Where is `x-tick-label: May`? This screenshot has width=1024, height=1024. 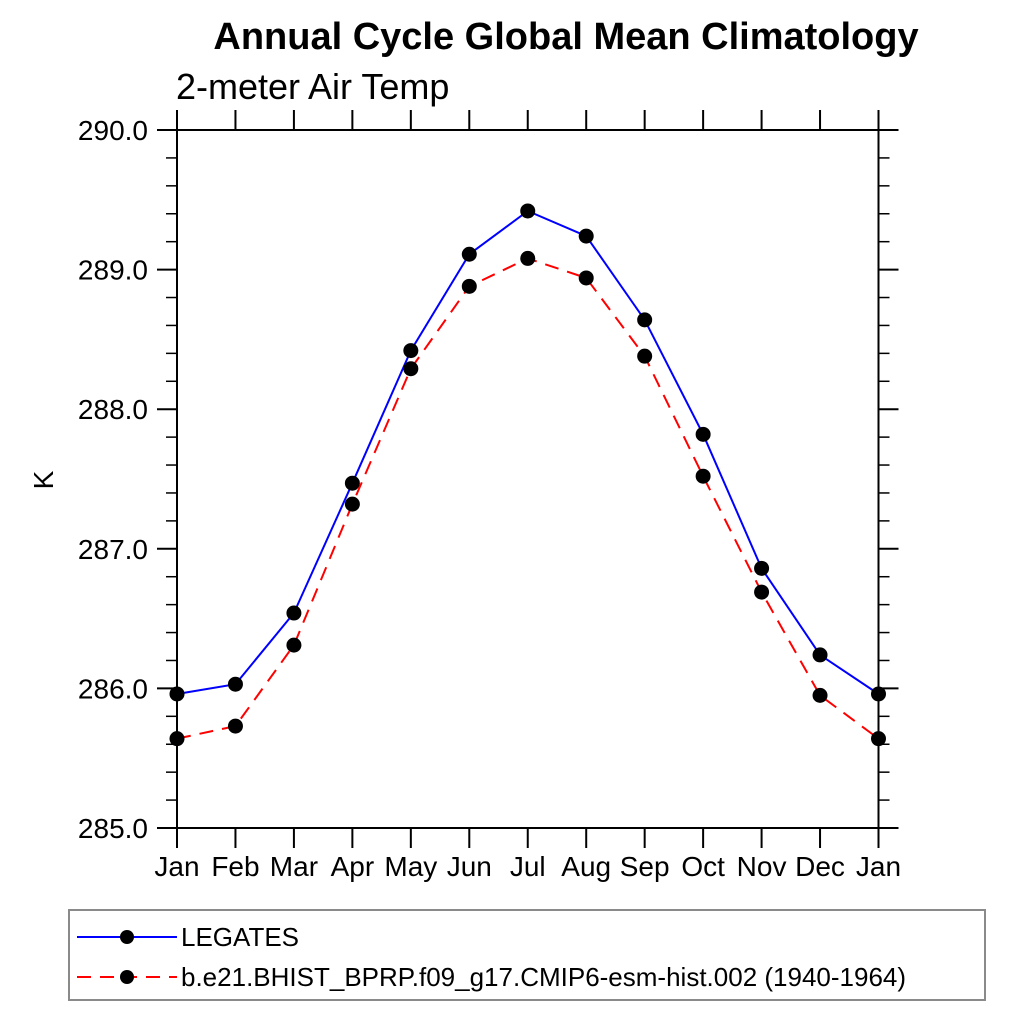
x-tick-label: May is located at coordinates (410, 866).